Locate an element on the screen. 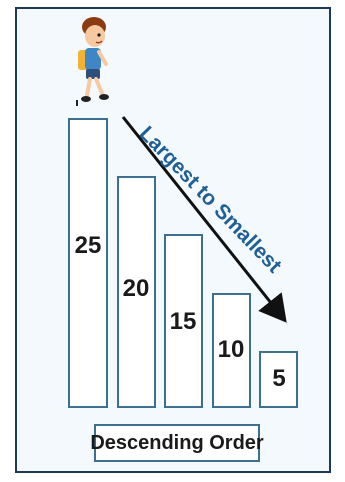 This screenshot has height=482, width=345. caption-box: Descending Order is located at coordinates (177, 443).